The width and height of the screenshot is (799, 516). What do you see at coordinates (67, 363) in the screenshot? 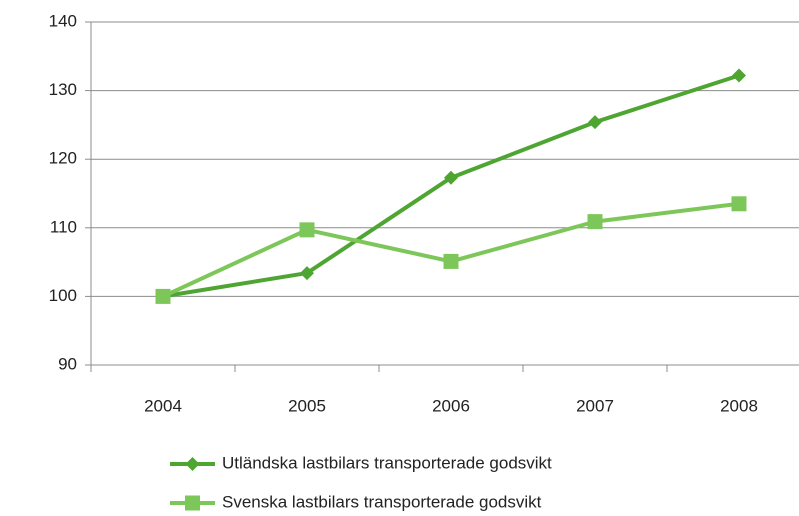
I see `y-tick-label: 90` at bounding box center [67, 363].